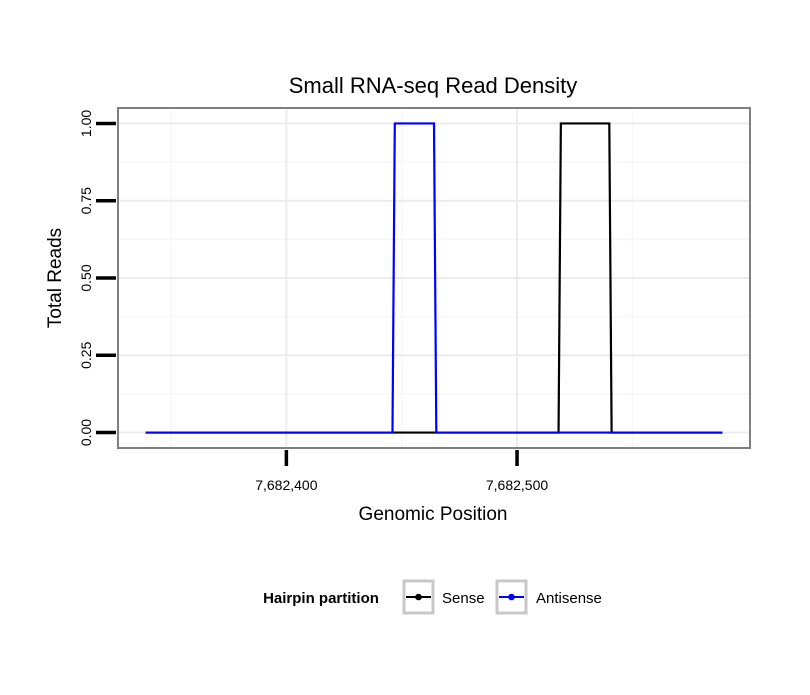 The width and height of the screenshot is (810, 695). I want to click on x-tick-label: 7,682,400, so click(286, 485).